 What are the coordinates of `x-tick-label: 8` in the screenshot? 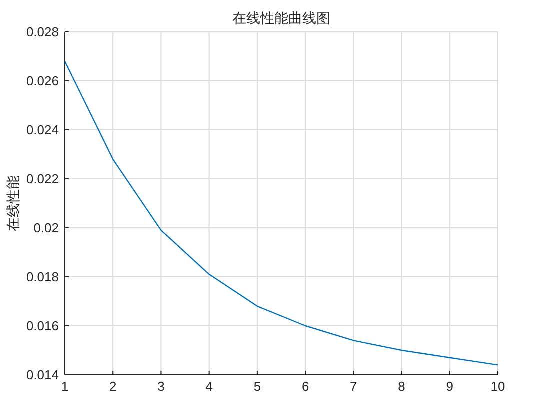 It's located at (402, 386).